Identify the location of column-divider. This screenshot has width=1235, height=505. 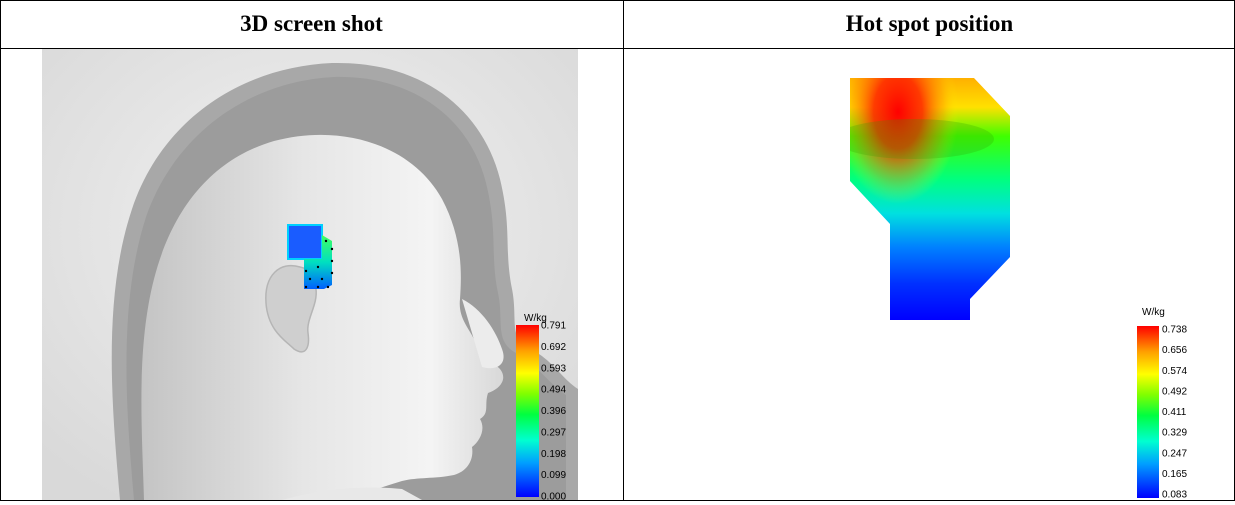
(623, 250).